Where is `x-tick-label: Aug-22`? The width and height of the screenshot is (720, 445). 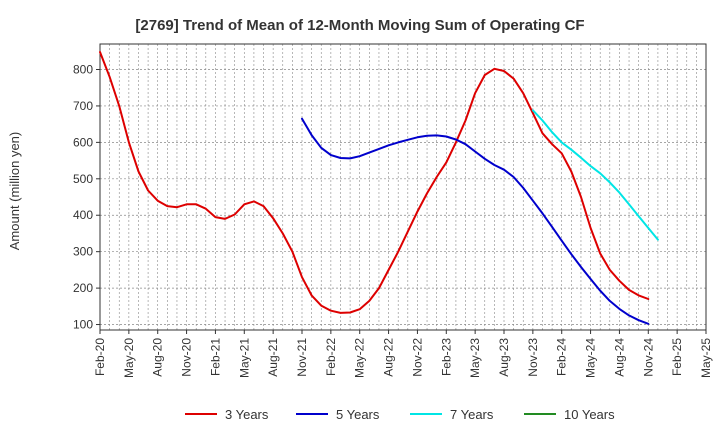
x-tick-label: Aug-22 is located at coordinates (389, 357).